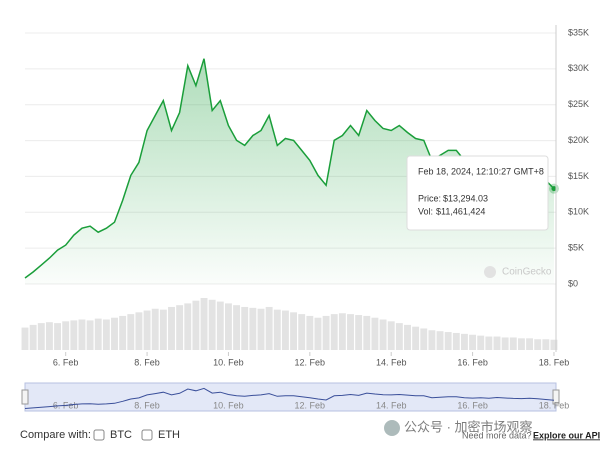 Image resolution: width=600 pixels, height=454 pixels. Describe the element at coordinates (147, 405) in the screenshot. I see `navigator-label: 8. Feb` at that location.